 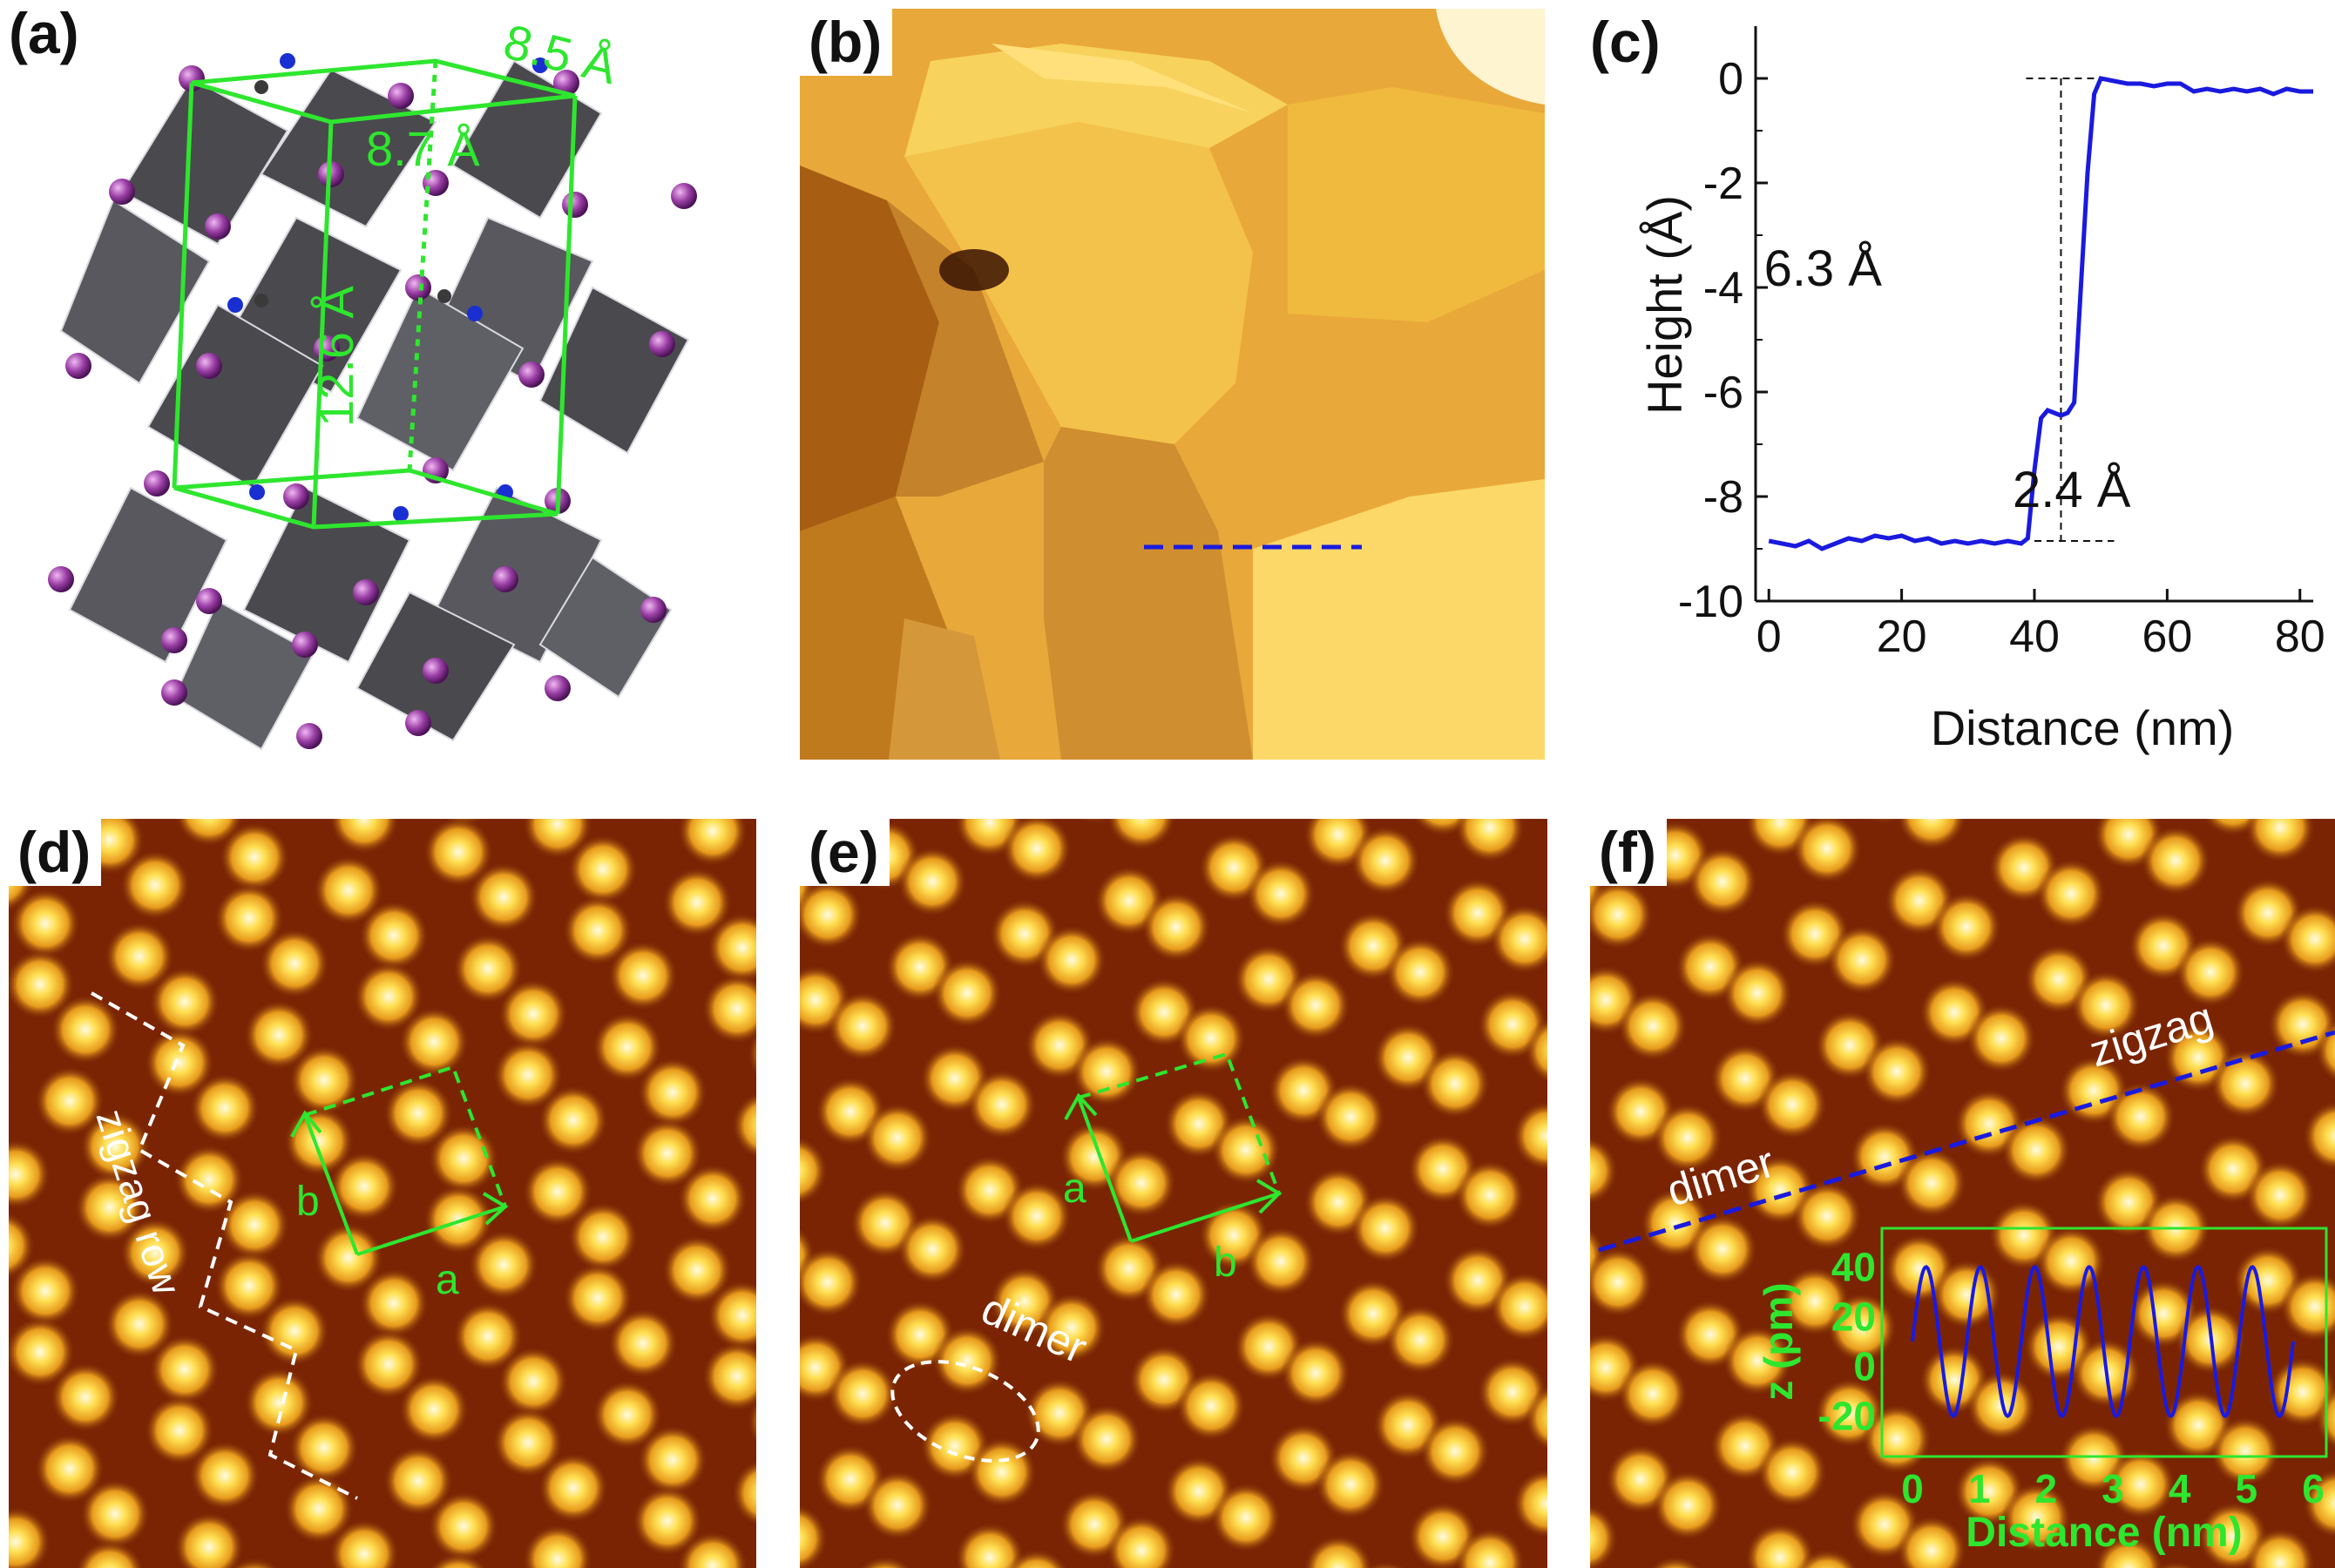 What do you see at coordinates (1966, 1142) in the screenshot?
I see `boundary-line` at bounding box center [1966, 1142].